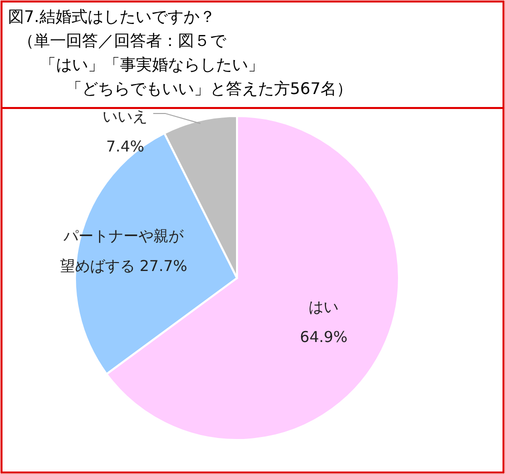 This screenshot has width=505, height=474. What do you see at coordinates (152, 64) in the screenshot?
I see `text: 「はい」「事実婚ならしたい」` at bounding box center [152, 64].